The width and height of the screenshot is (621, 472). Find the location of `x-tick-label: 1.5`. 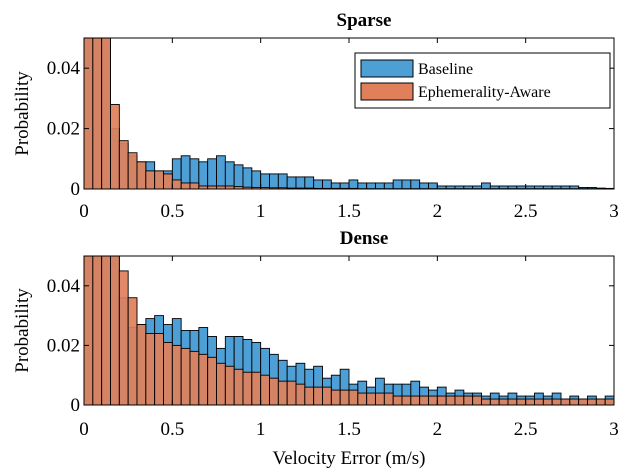

x-tick-label: 1.5 is located at coordinates (349, 211).